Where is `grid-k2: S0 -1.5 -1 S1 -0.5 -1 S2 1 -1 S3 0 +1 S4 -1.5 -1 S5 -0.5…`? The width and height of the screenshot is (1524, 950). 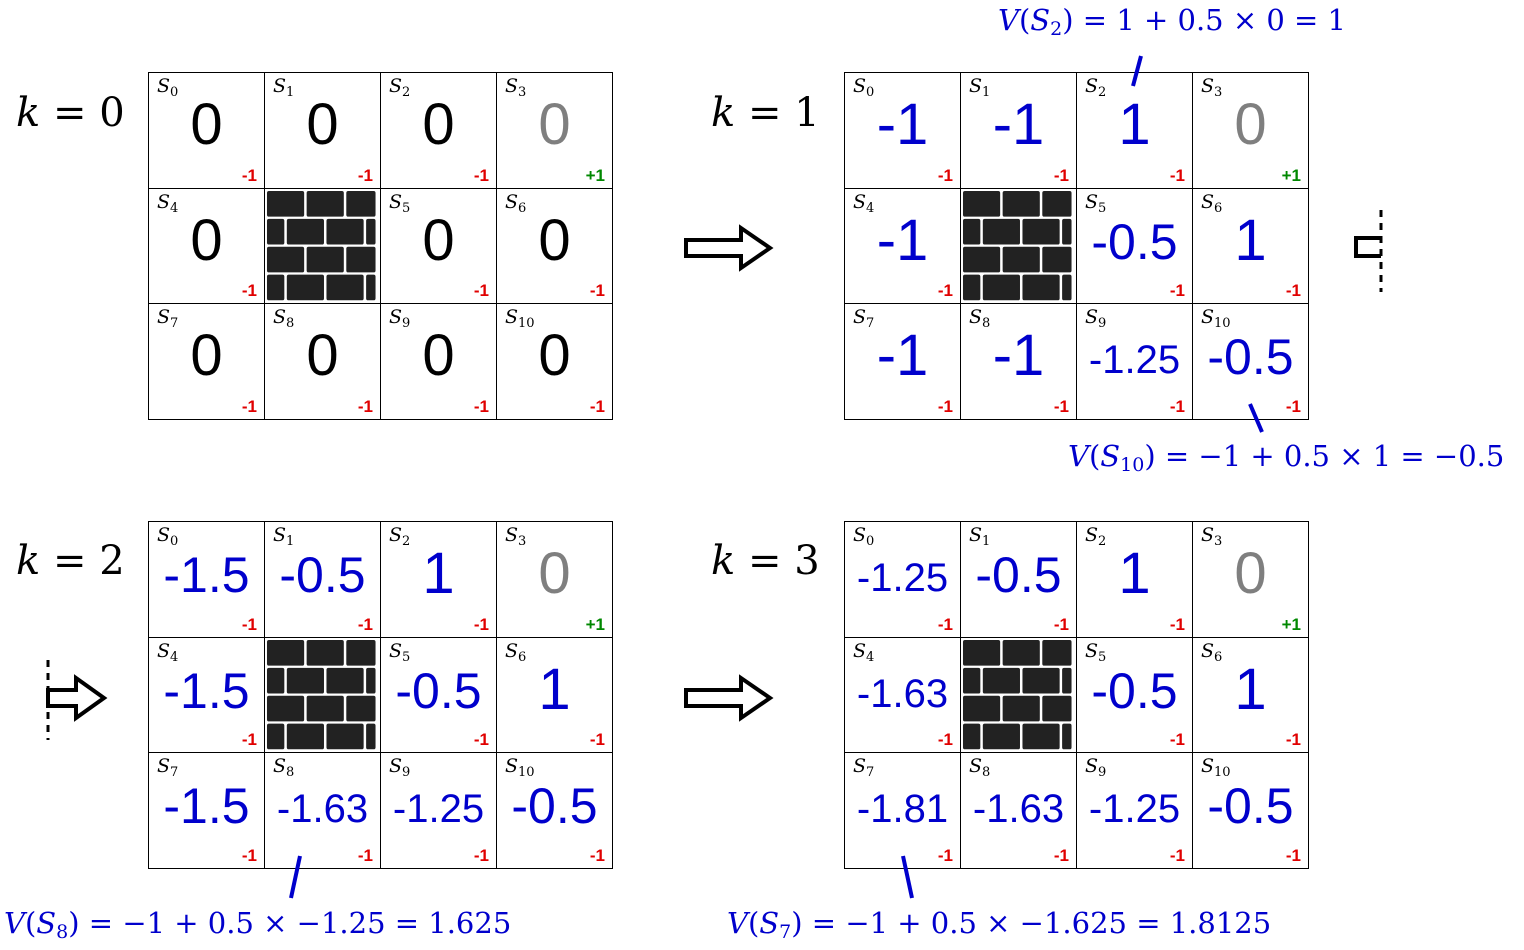 grid-k2: S0 -1.5 -1 S1 -0.5 -1 S2 1 -1 S3 0 +1 S4 -1.5 -1 S5 -0.5… is located at coordinates (380, 695).